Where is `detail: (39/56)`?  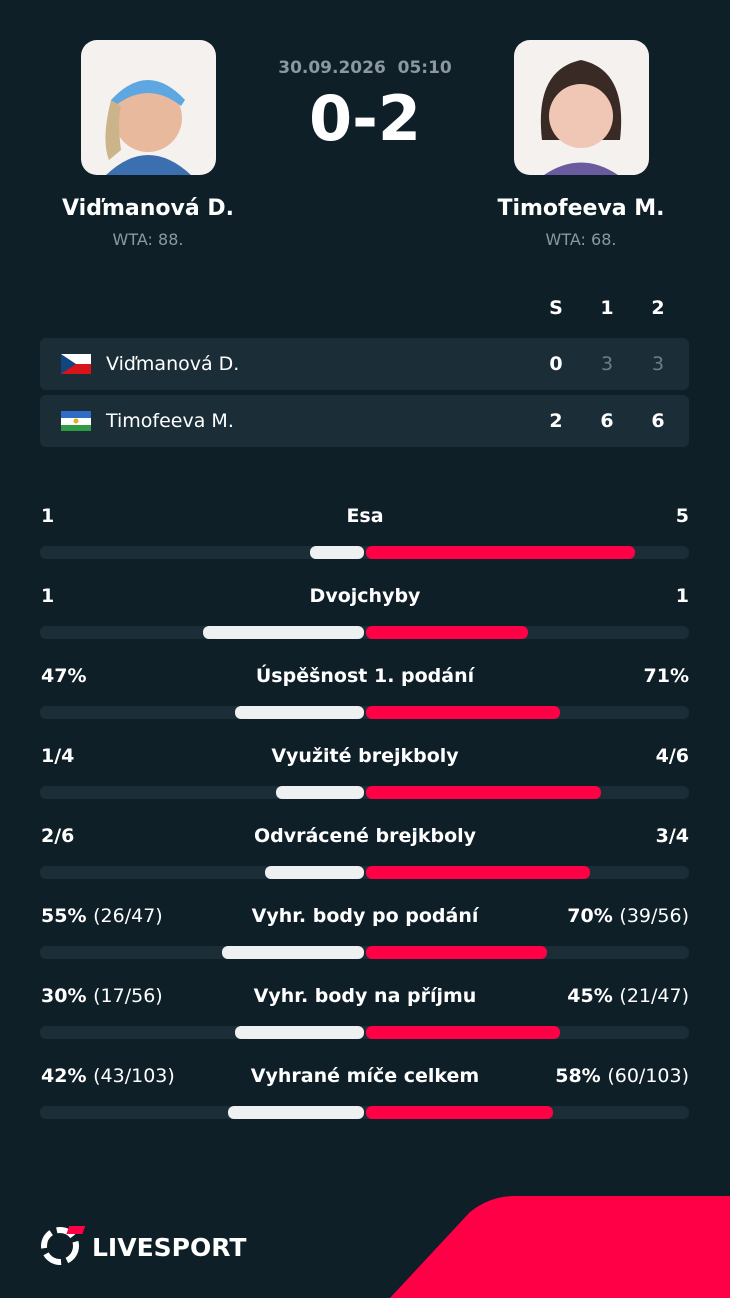 detail: (39/56) is located at coordinates (654, 916).